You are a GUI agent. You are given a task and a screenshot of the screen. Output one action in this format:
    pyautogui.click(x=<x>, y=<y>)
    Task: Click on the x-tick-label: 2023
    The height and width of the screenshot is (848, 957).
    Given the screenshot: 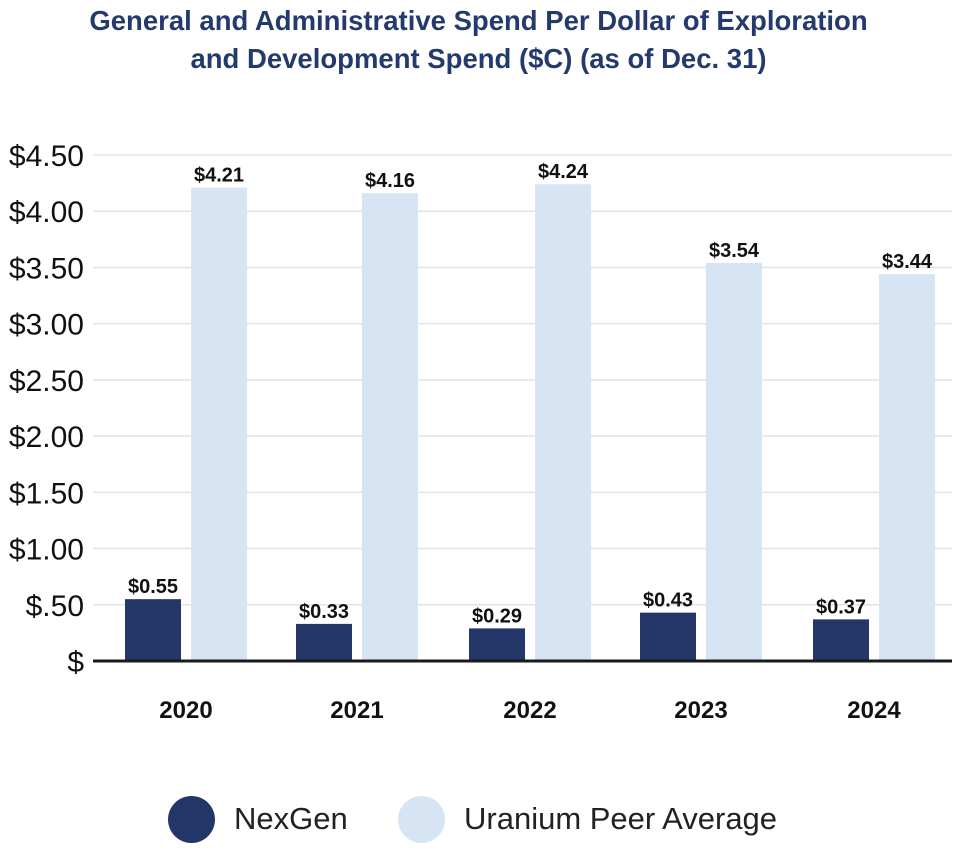 What is the action you would take?
    pyautogui.click(x=700, y=710)
    